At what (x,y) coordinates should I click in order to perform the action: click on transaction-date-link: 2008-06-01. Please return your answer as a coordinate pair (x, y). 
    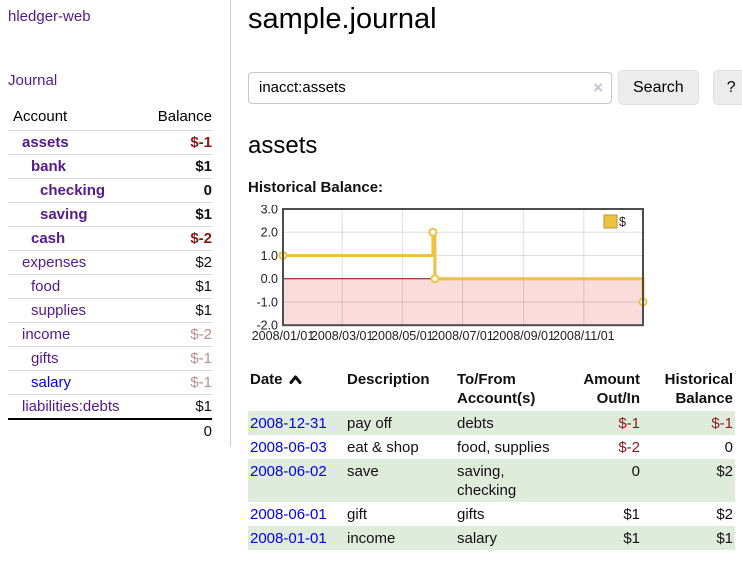
    Looking at the image, I should click on (288, 514).